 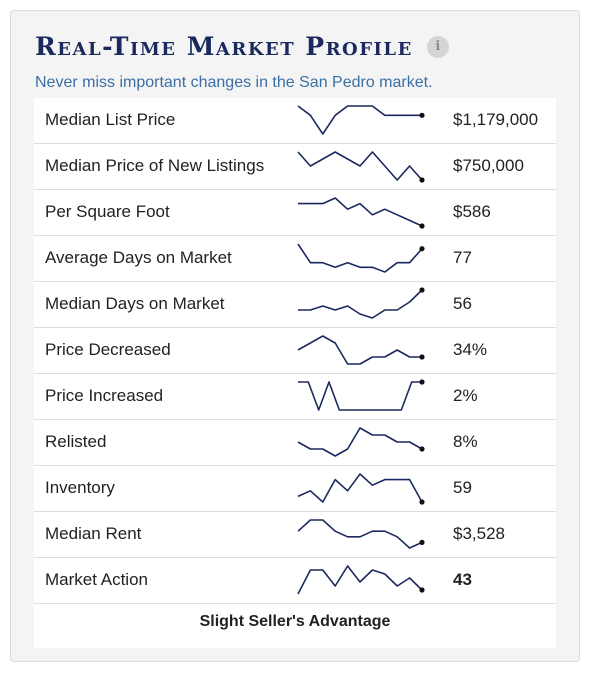 I want to click on page-title: Real-Time Market Profile, so click(x=224, y=46).